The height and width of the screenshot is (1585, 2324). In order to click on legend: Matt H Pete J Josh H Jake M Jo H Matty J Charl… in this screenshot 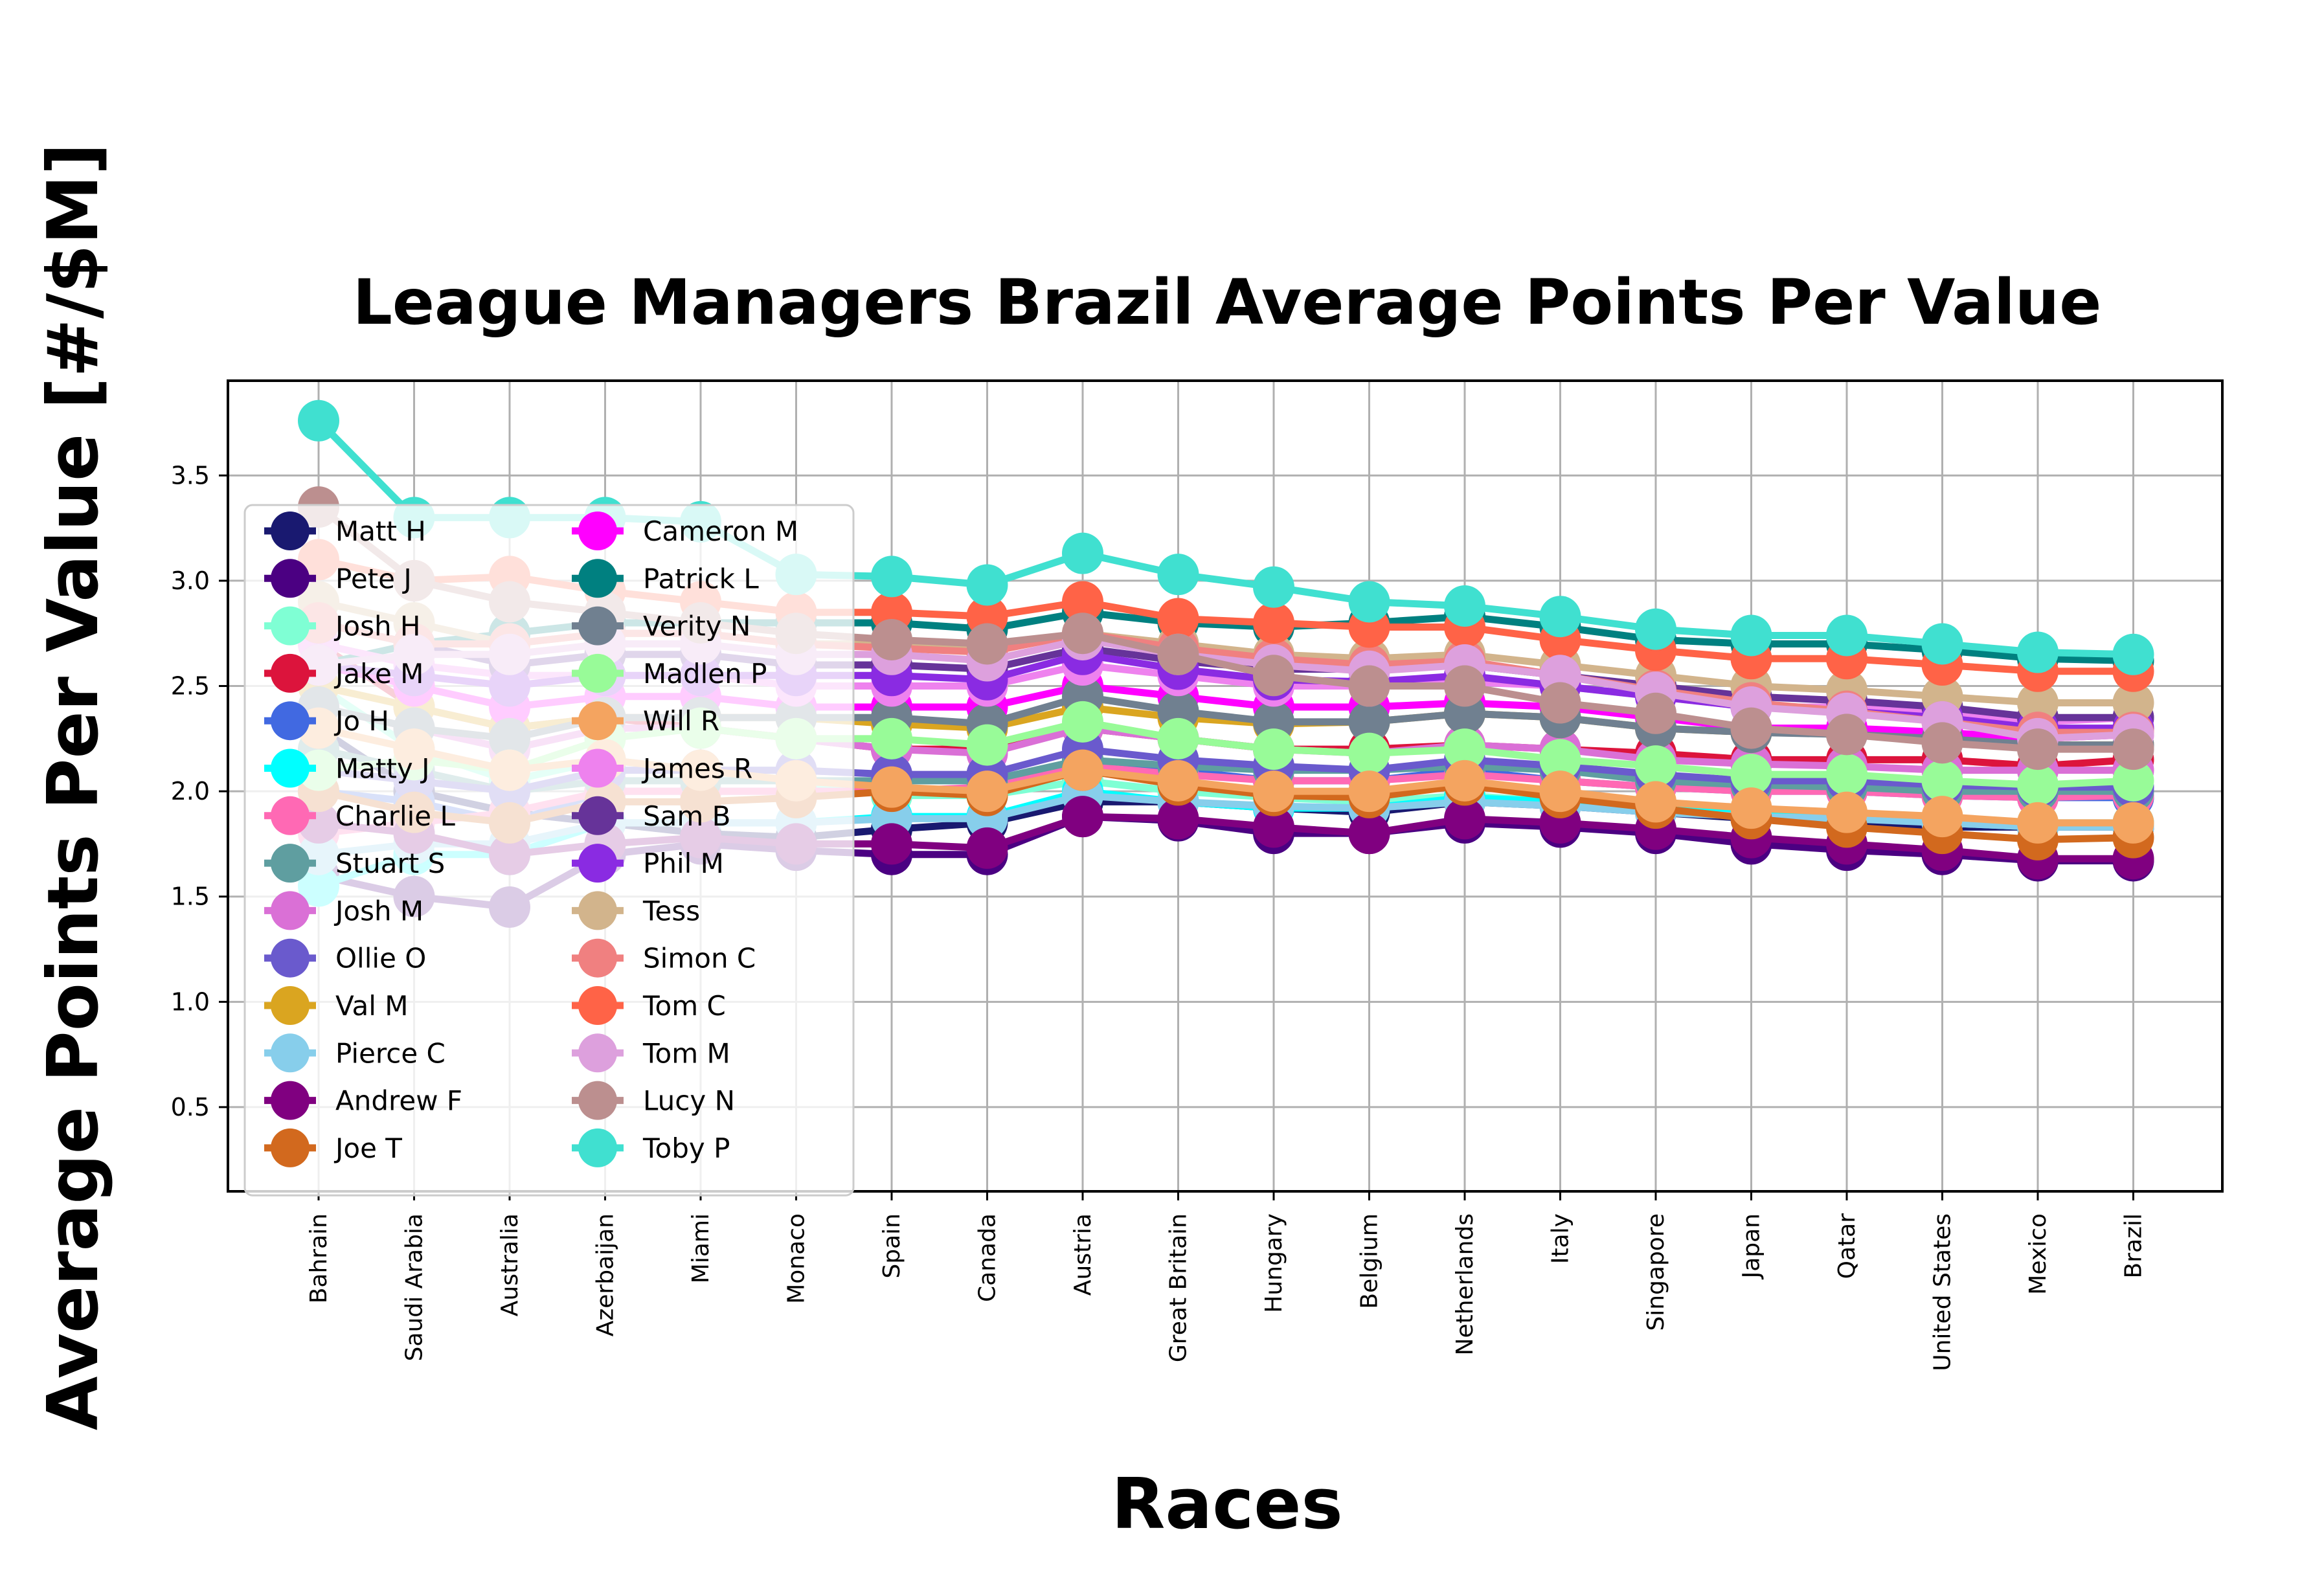, I will do `click(549, 851)`.